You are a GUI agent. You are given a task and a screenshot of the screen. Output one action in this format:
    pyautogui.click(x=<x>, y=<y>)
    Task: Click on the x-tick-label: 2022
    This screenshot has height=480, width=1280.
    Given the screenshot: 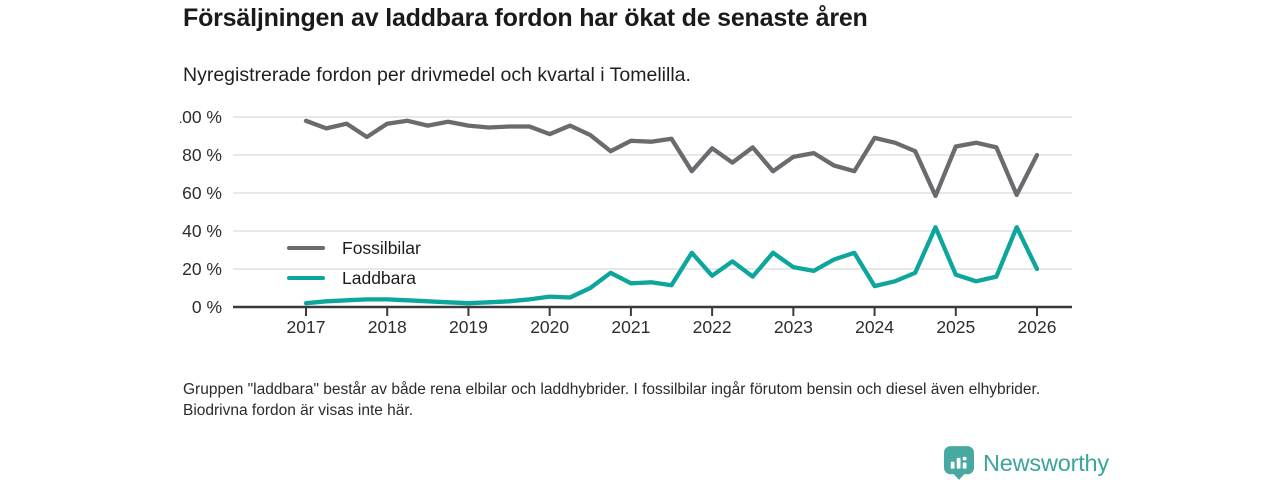 What is the action you would take?
    pyautogui.click(x=712, y=327)
    